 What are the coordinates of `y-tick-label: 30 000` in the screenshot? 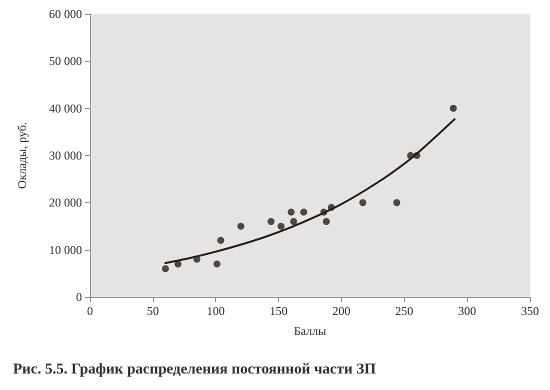 It's located at (65, 155).